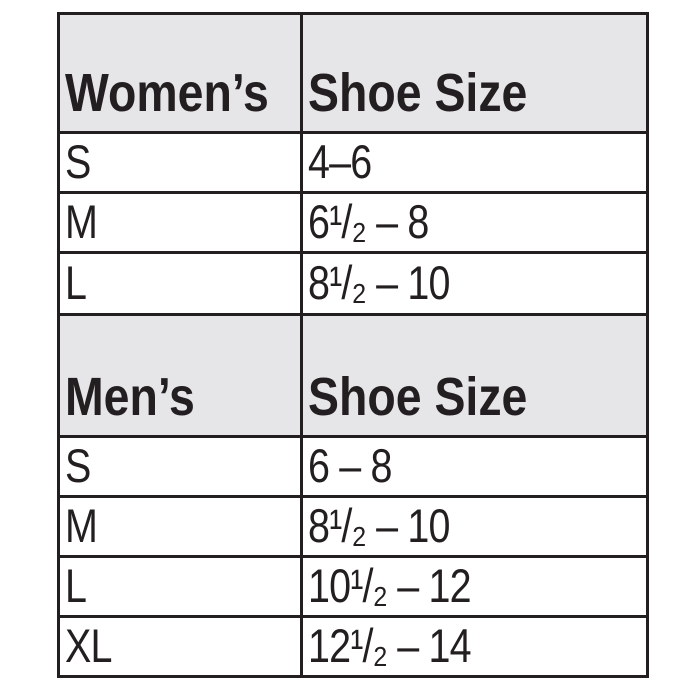 This screenshot has height=700, width=700. I want to click on range-value: 10¹/₂ – 12, so click(390, 586).